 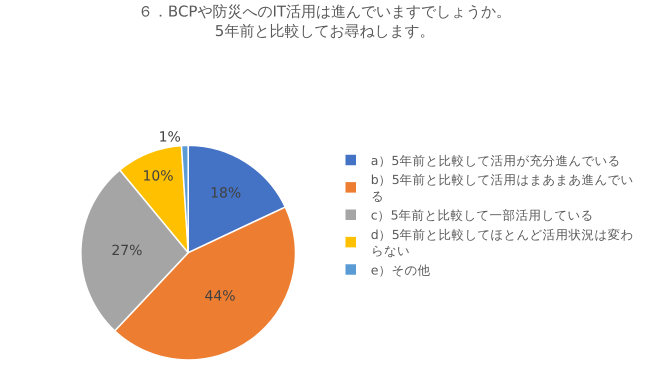 What do you see at coordinates (158, 176) in the screenshot?
I see `data-label: 10%` at bounding box center [158, 176].